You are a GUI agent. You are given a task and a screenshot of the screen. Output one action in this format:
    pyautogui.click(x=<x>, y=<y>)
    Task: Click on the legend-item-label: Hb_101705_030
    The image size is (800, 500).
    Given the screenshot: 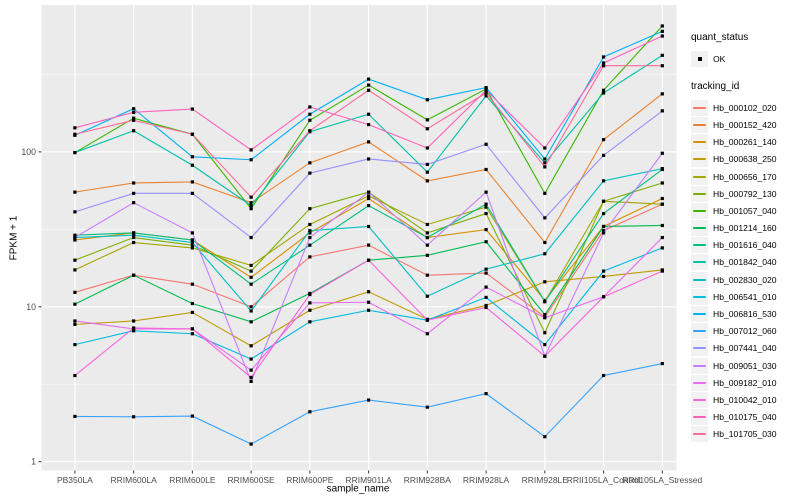 What is the action you would take?
    pyautogui.click(x=745, y=434)
    